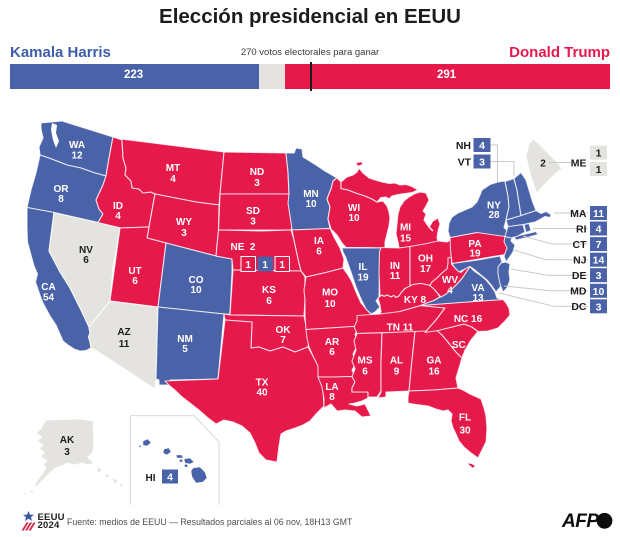  I want to click on svg-text: MA, so click(578, 214).